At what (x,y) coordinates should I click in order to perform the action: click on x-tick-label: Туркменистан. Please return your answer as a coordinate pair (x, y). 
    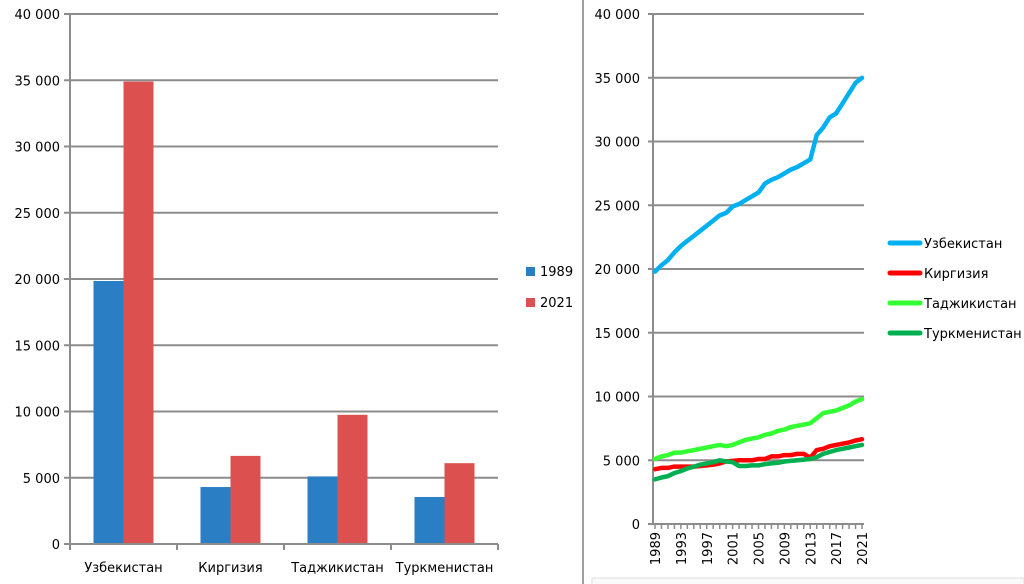
    Looking at the image, I should click on (444, 568).